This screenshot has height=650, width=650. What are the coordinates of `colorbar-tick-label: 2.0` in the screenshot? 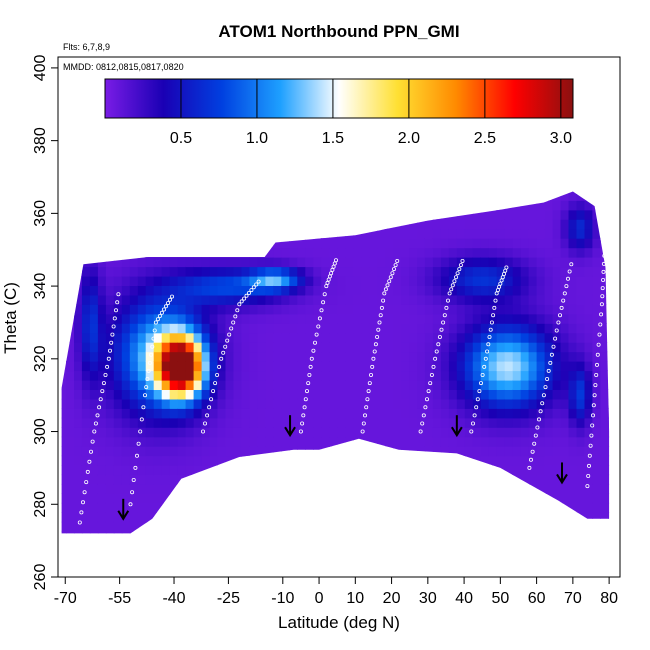 It's located at (409, 138).